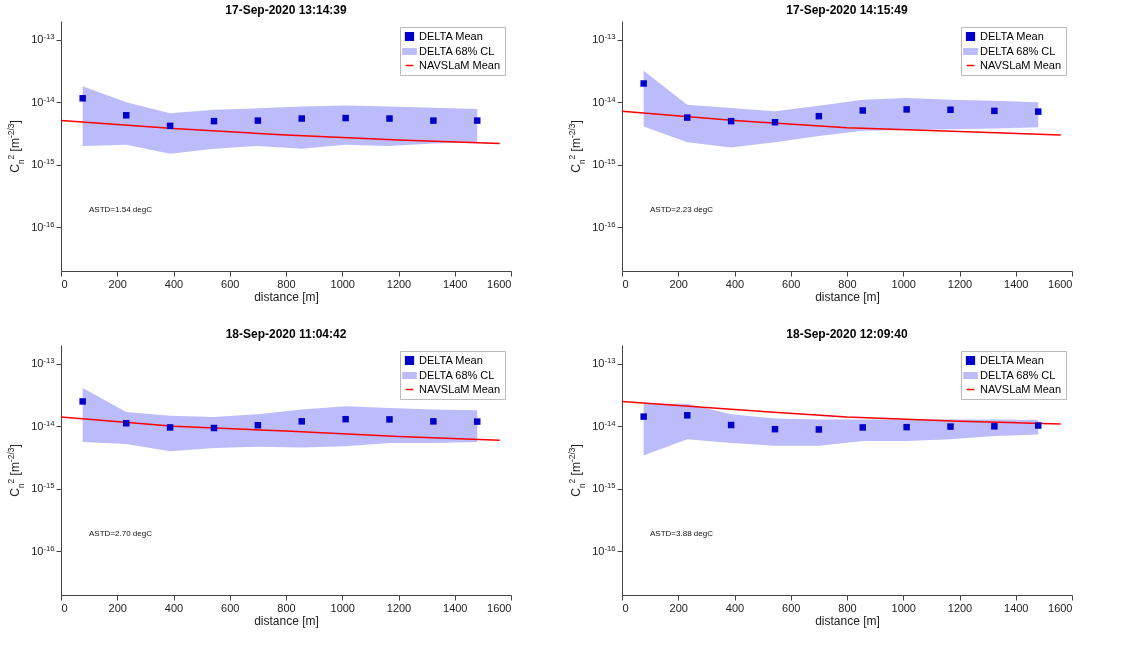 The width and height of the screenshot is (1123, 649). Describe the element at coordinates (847, 334) in the screenshot. I see `chart-title: 18-Sep-2020 12:09:40` at that location.